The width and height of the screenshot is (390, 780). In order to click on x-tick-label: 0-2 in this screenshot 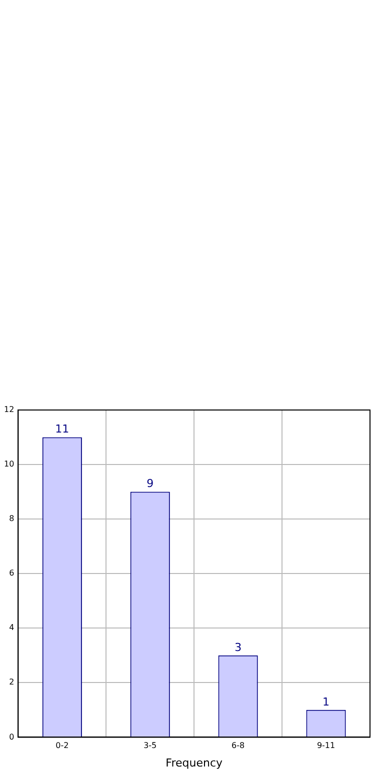, I will do `click(62, 745)`.